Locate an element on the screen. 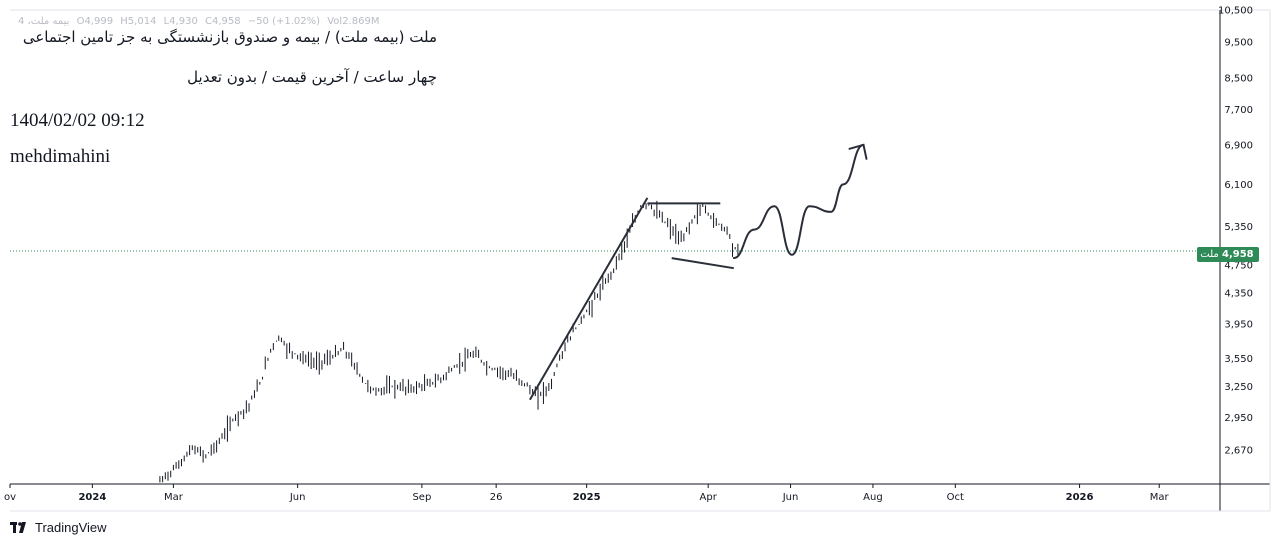 This screenshot has height=547, width=1282. projection-arrow-head is located at coordinates (858, 151).